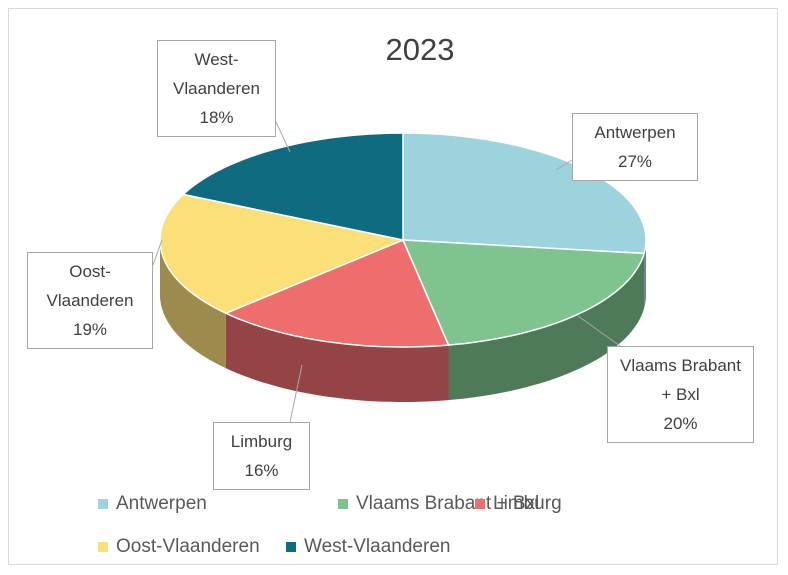  What do you see at coordinates (527, 503) in the screenshot?
I see `legend-label: Limburg` at bounding box center [527, 503].